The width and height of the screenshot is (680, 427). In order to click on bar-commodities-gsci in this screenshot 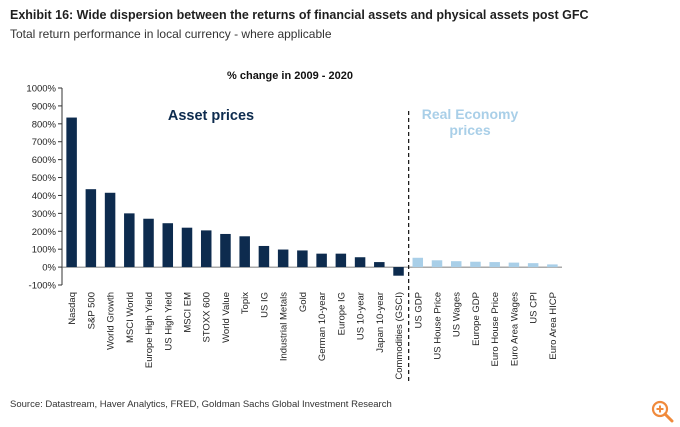, I will do `click(398, 271)`.